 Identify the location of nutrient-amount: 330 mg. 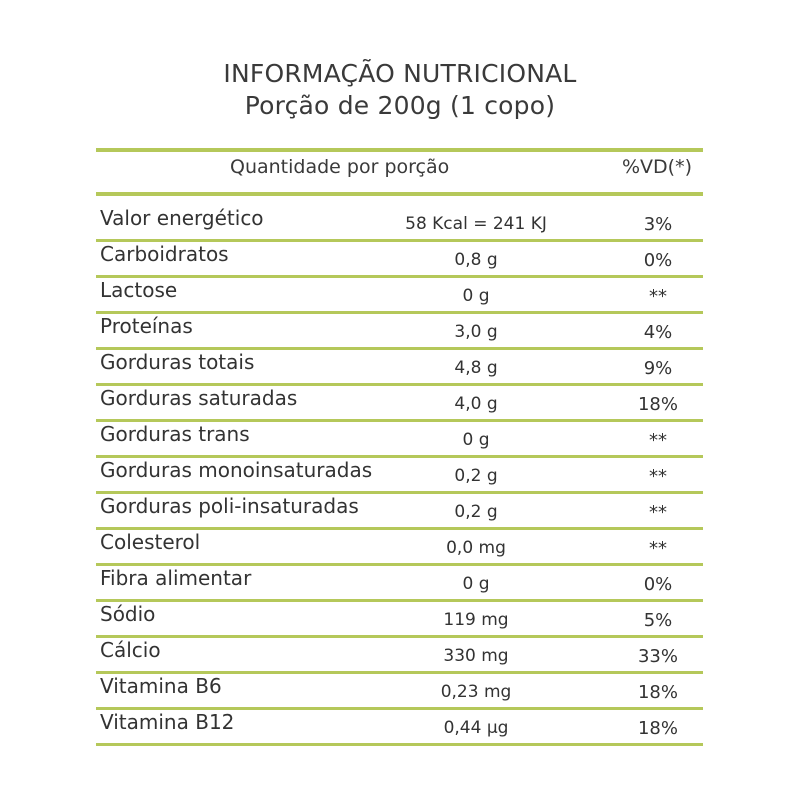
(476, 656).